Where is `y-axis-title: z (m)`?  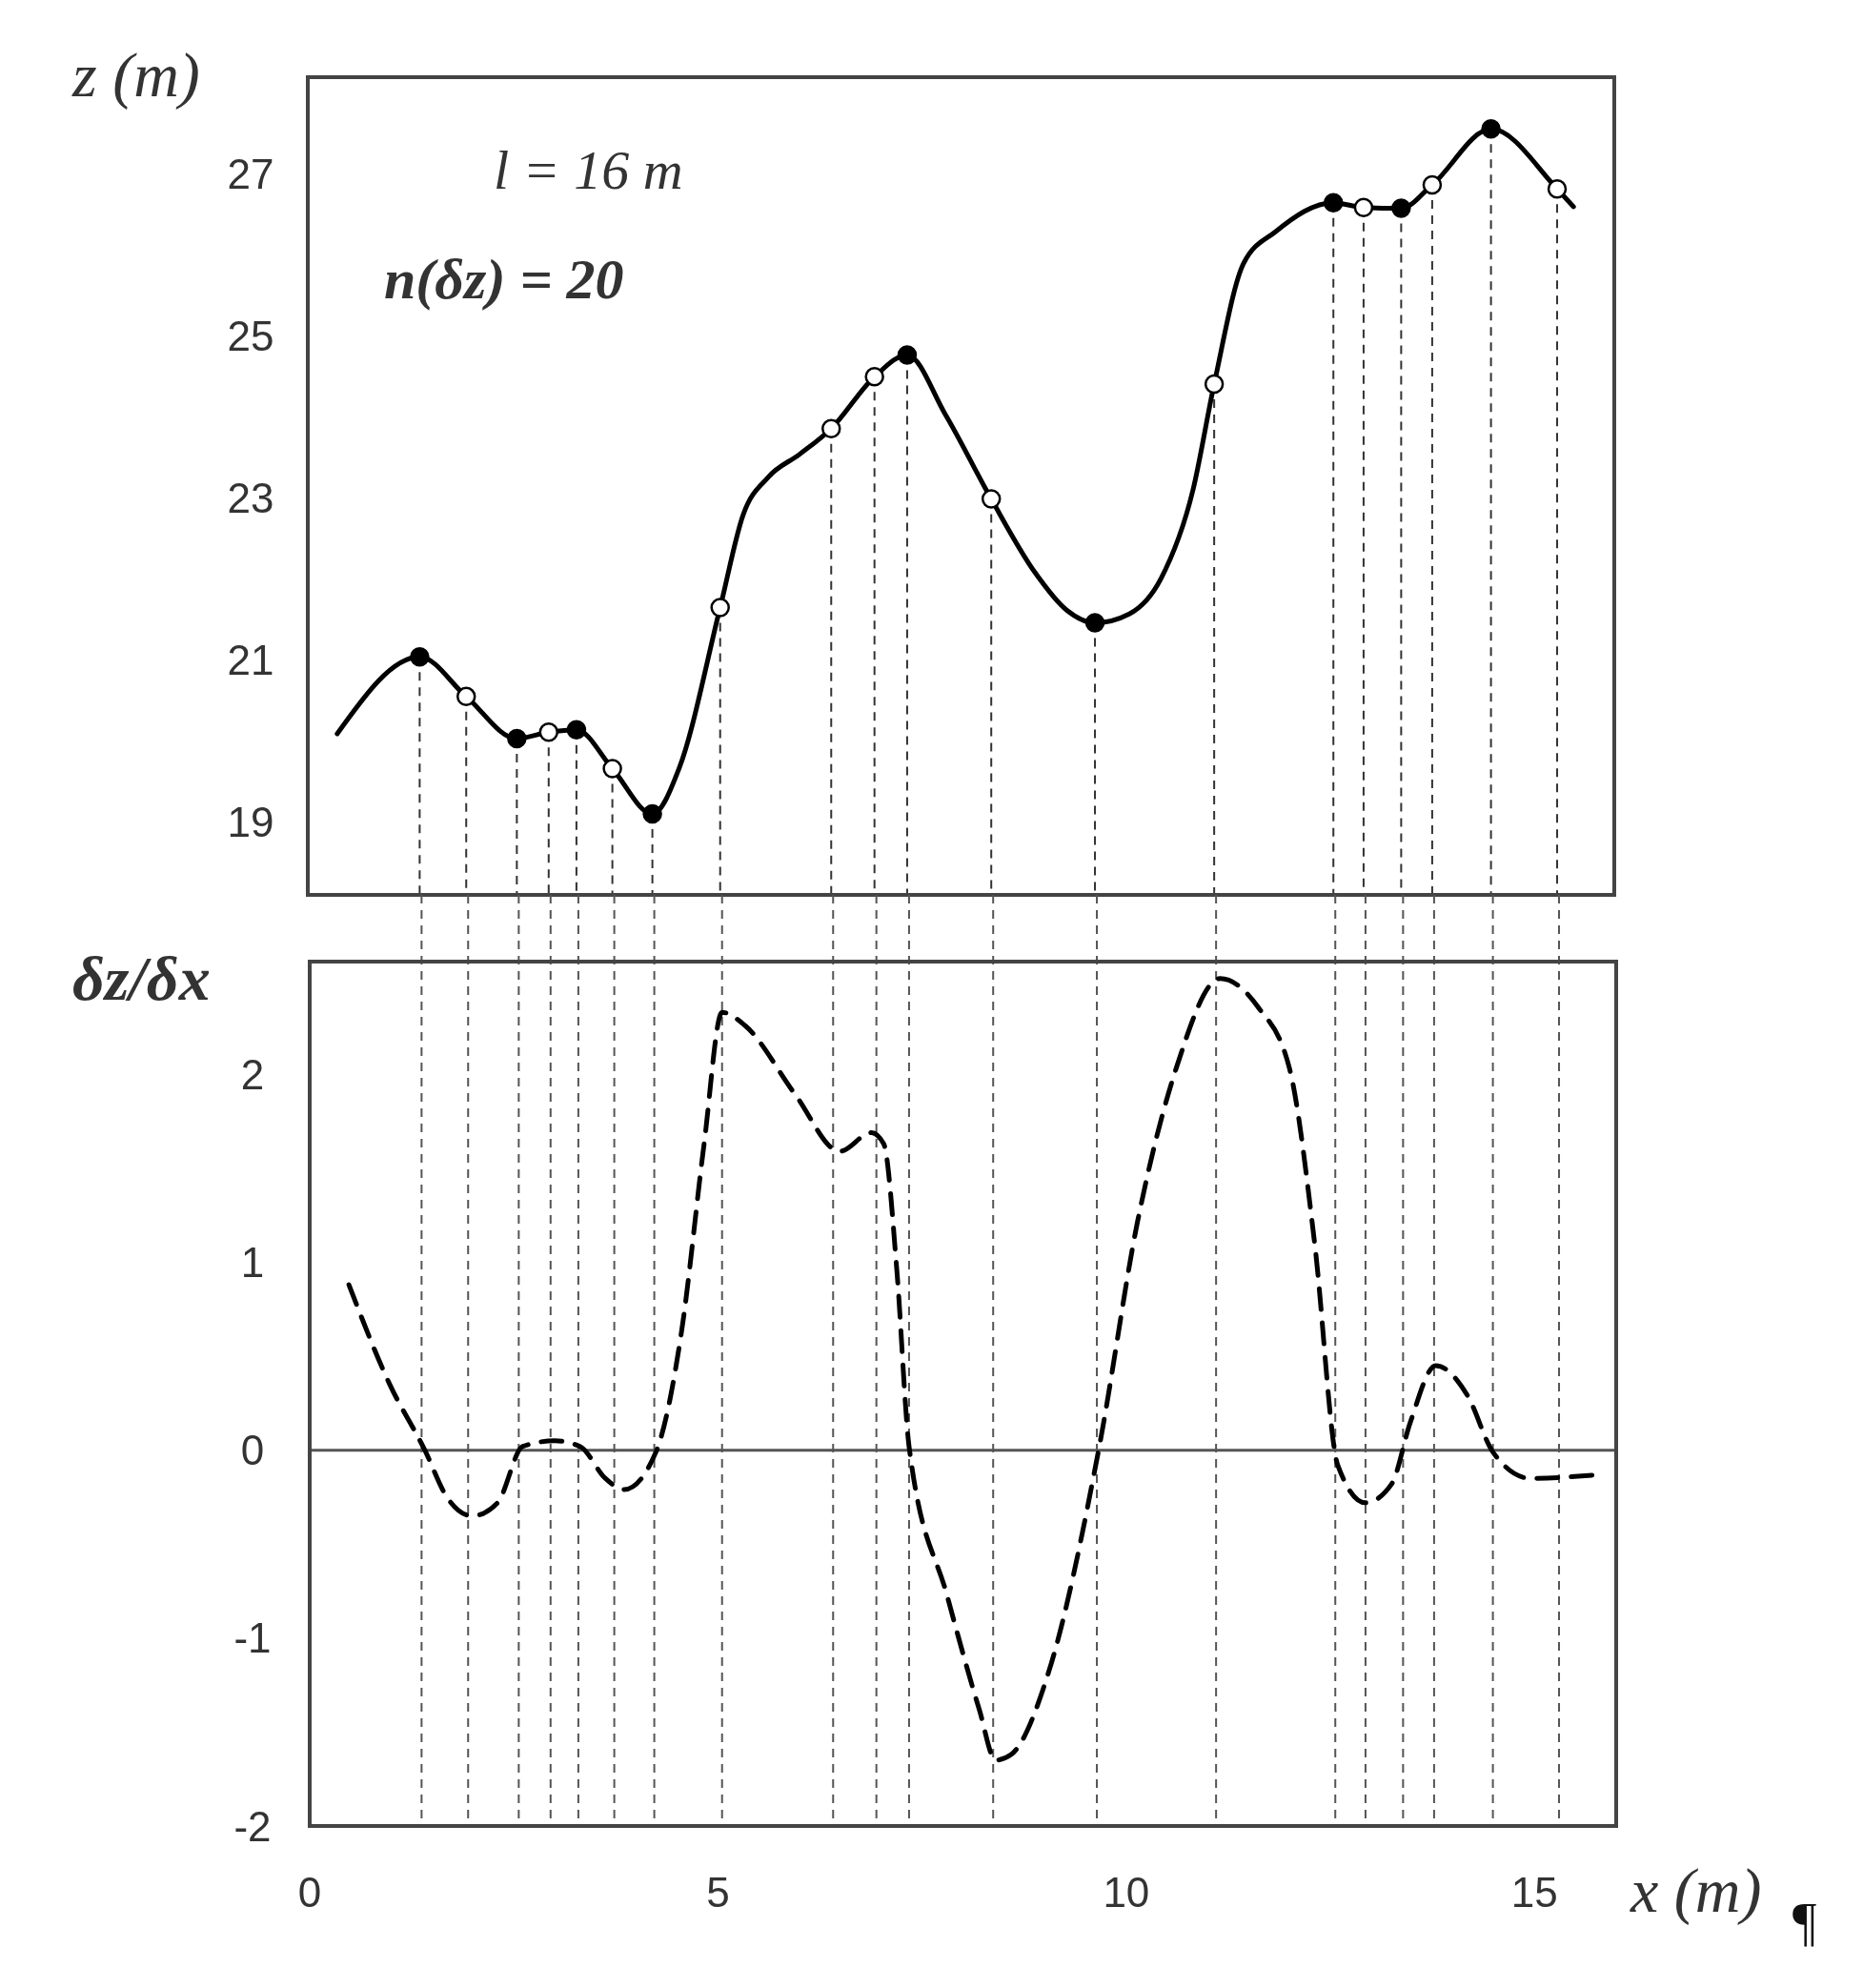
y-axis-title: z (m) is located at coordinates (135, 75).